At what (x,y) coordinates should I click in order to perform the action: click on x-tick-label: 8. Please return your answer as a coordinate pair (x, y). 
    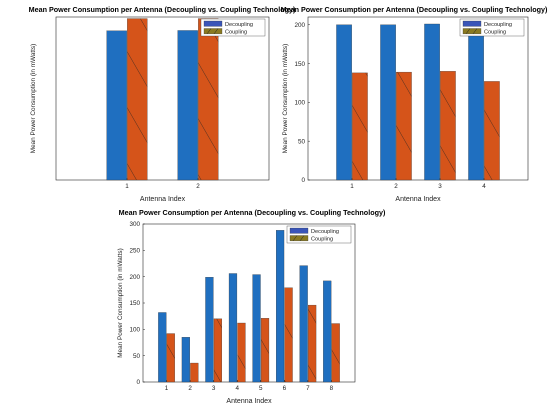
    Looking at the image, I should click on (332, 388).